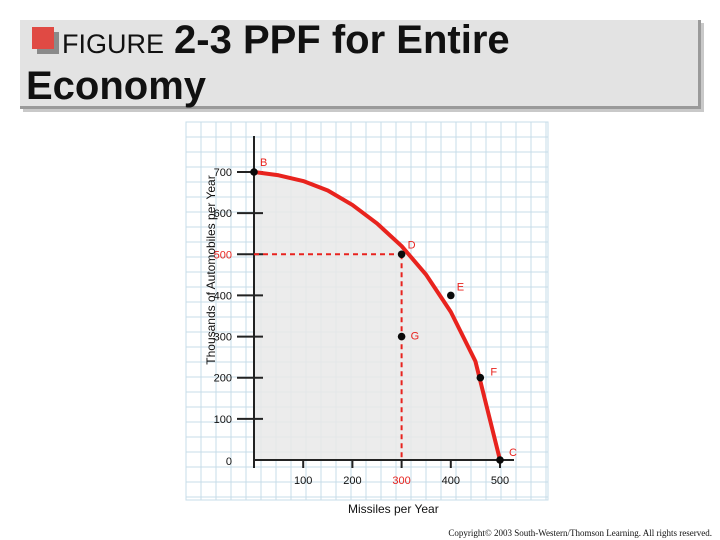 The height and width of the screenshot is (540, 720). Describe the element at coordinates (342, 40) in the screenshot. I see `title-text: 2-3 PPF for Entire` at that location.